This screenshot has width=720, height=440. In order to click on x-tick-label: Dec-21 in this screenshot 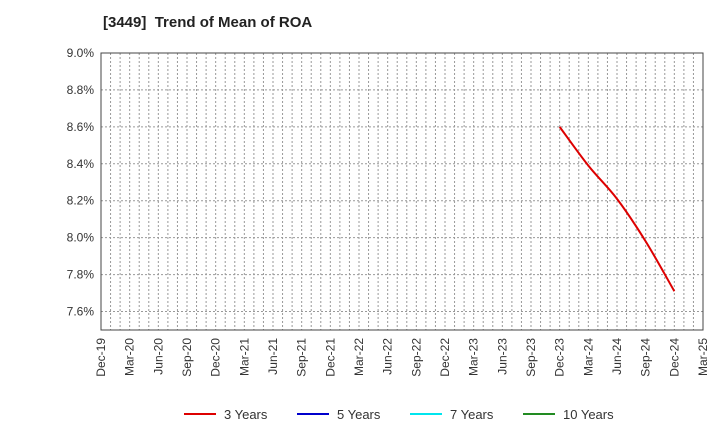, I will do `click(330, 357)`.